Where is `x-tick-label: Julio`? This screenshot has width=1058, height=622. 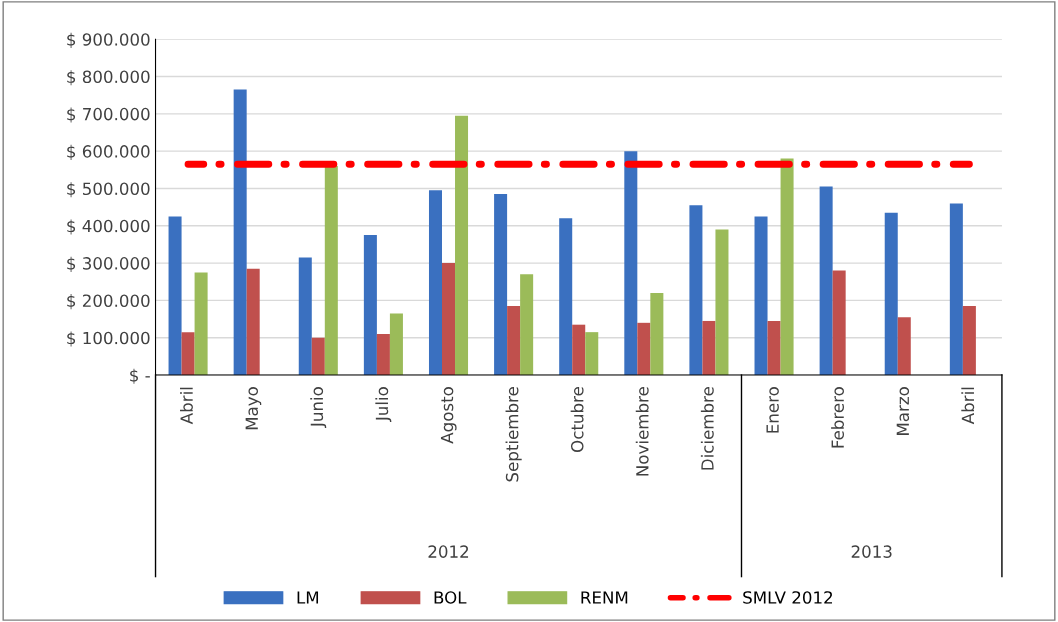 x-tick-label: Julio is located at coordinates (383, 404).